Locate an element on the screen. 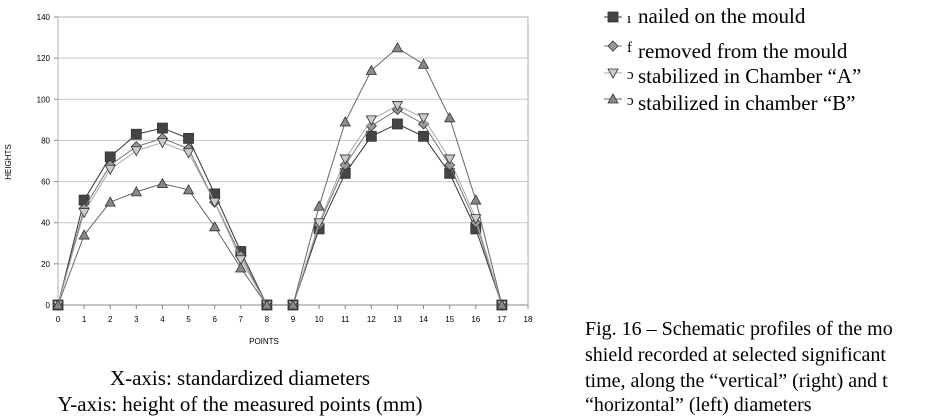  data-point-s3-x17 is located at coordinates (502, 304).